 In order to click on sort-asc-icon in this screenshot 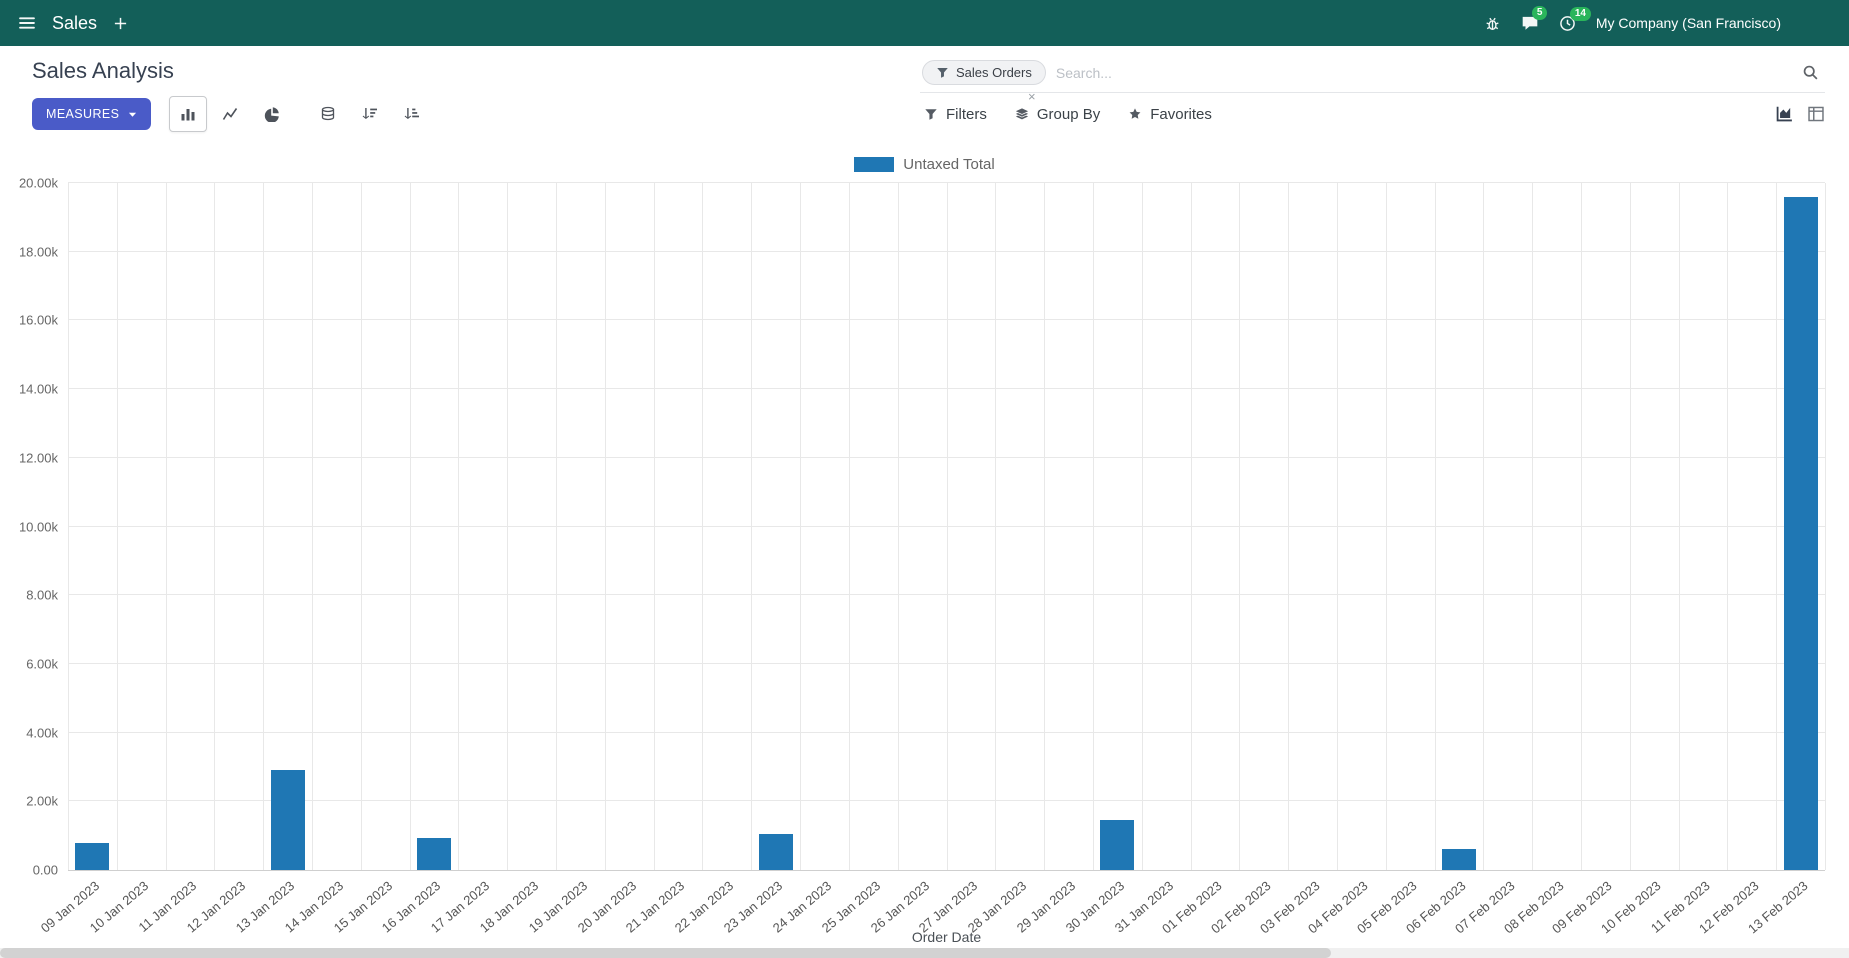, I will do `click(412, 113)`.